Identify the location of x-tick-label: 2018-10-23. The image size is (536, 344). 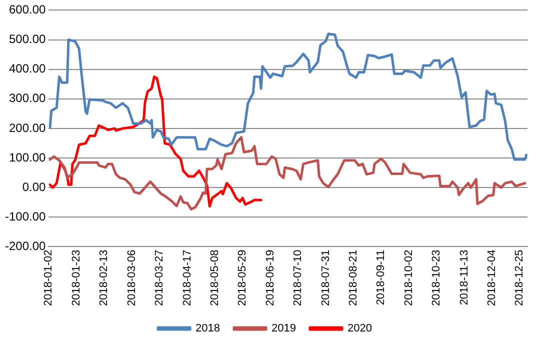
(436, 278).